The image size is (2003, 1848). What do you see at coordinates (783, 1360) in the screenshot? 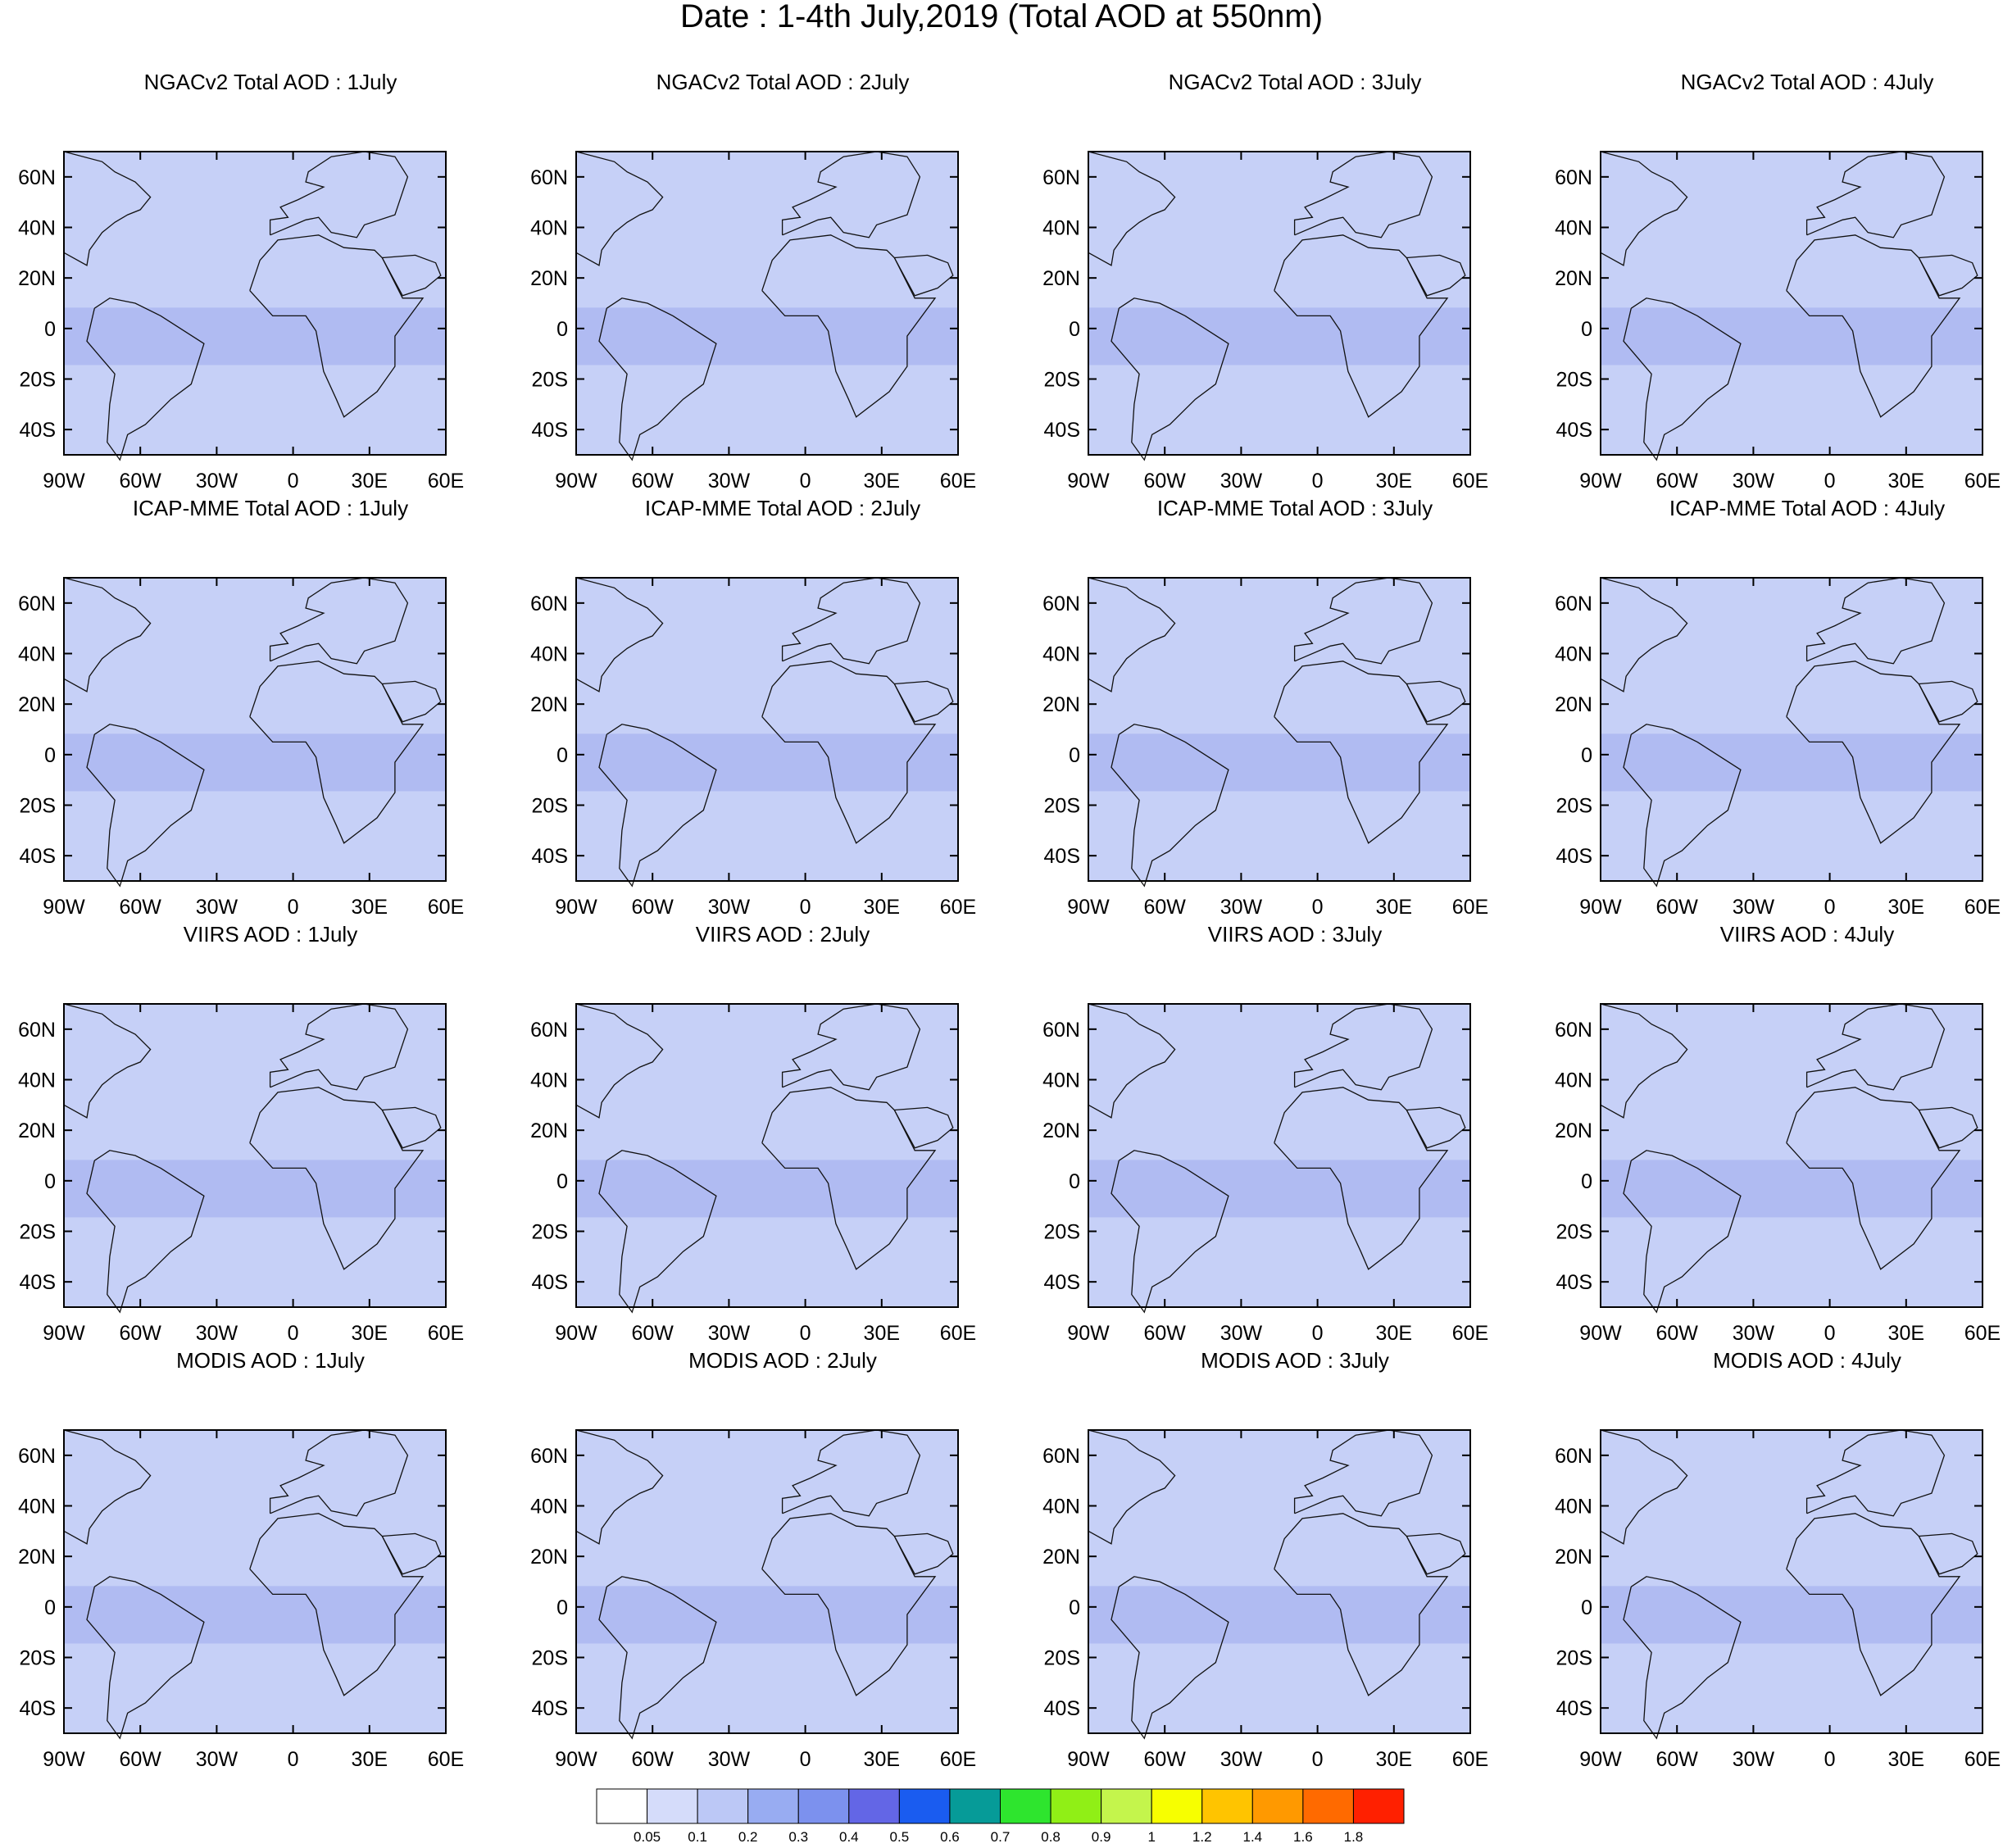
I see `panel-title: MODIS AOD : 2July` at bounding box center [783, 1360].